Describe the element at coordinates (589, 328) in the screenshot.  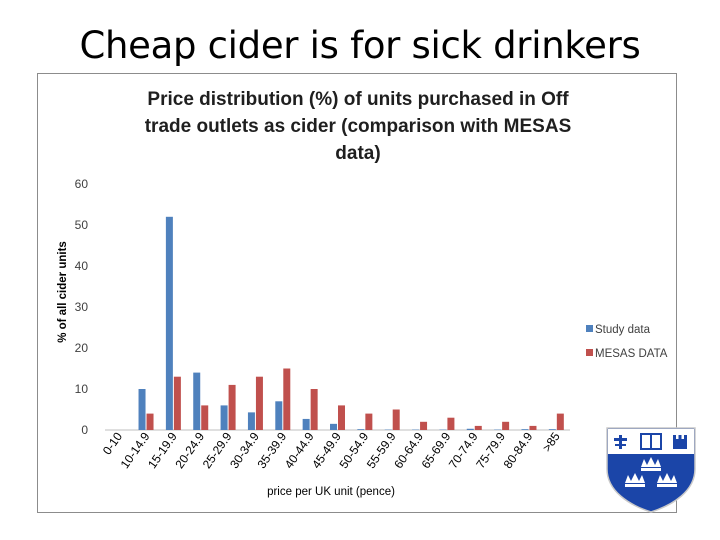
I see `legend-swatch-study` at that location.